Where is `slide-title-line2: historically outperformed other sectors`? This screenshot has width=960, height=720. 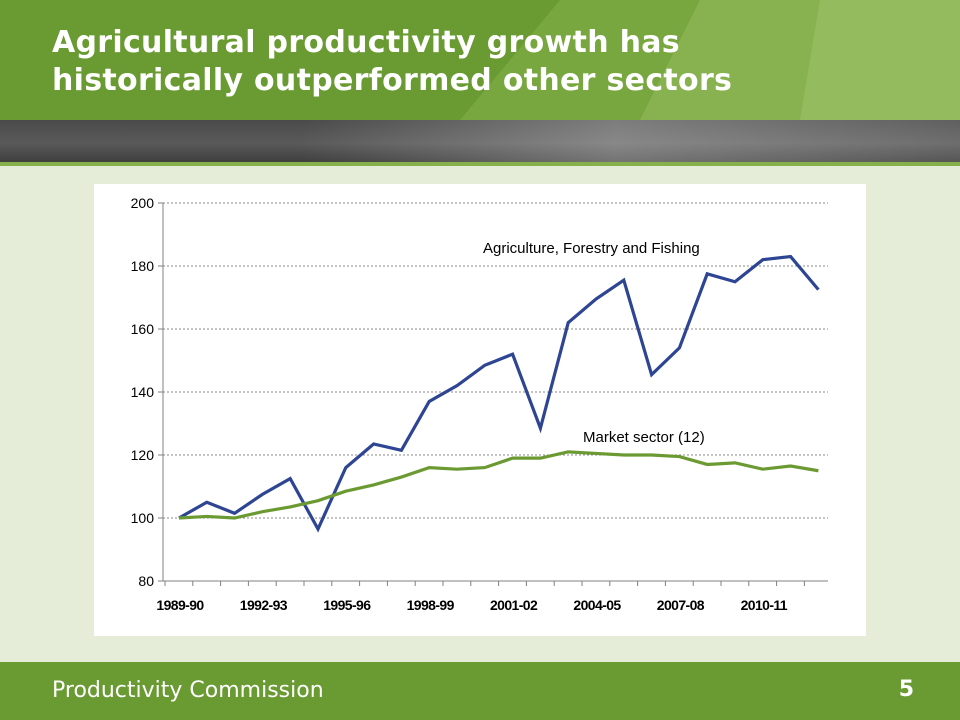
slide-title-line2: historically outperformed other sectors is located at coordinates (392, 80).